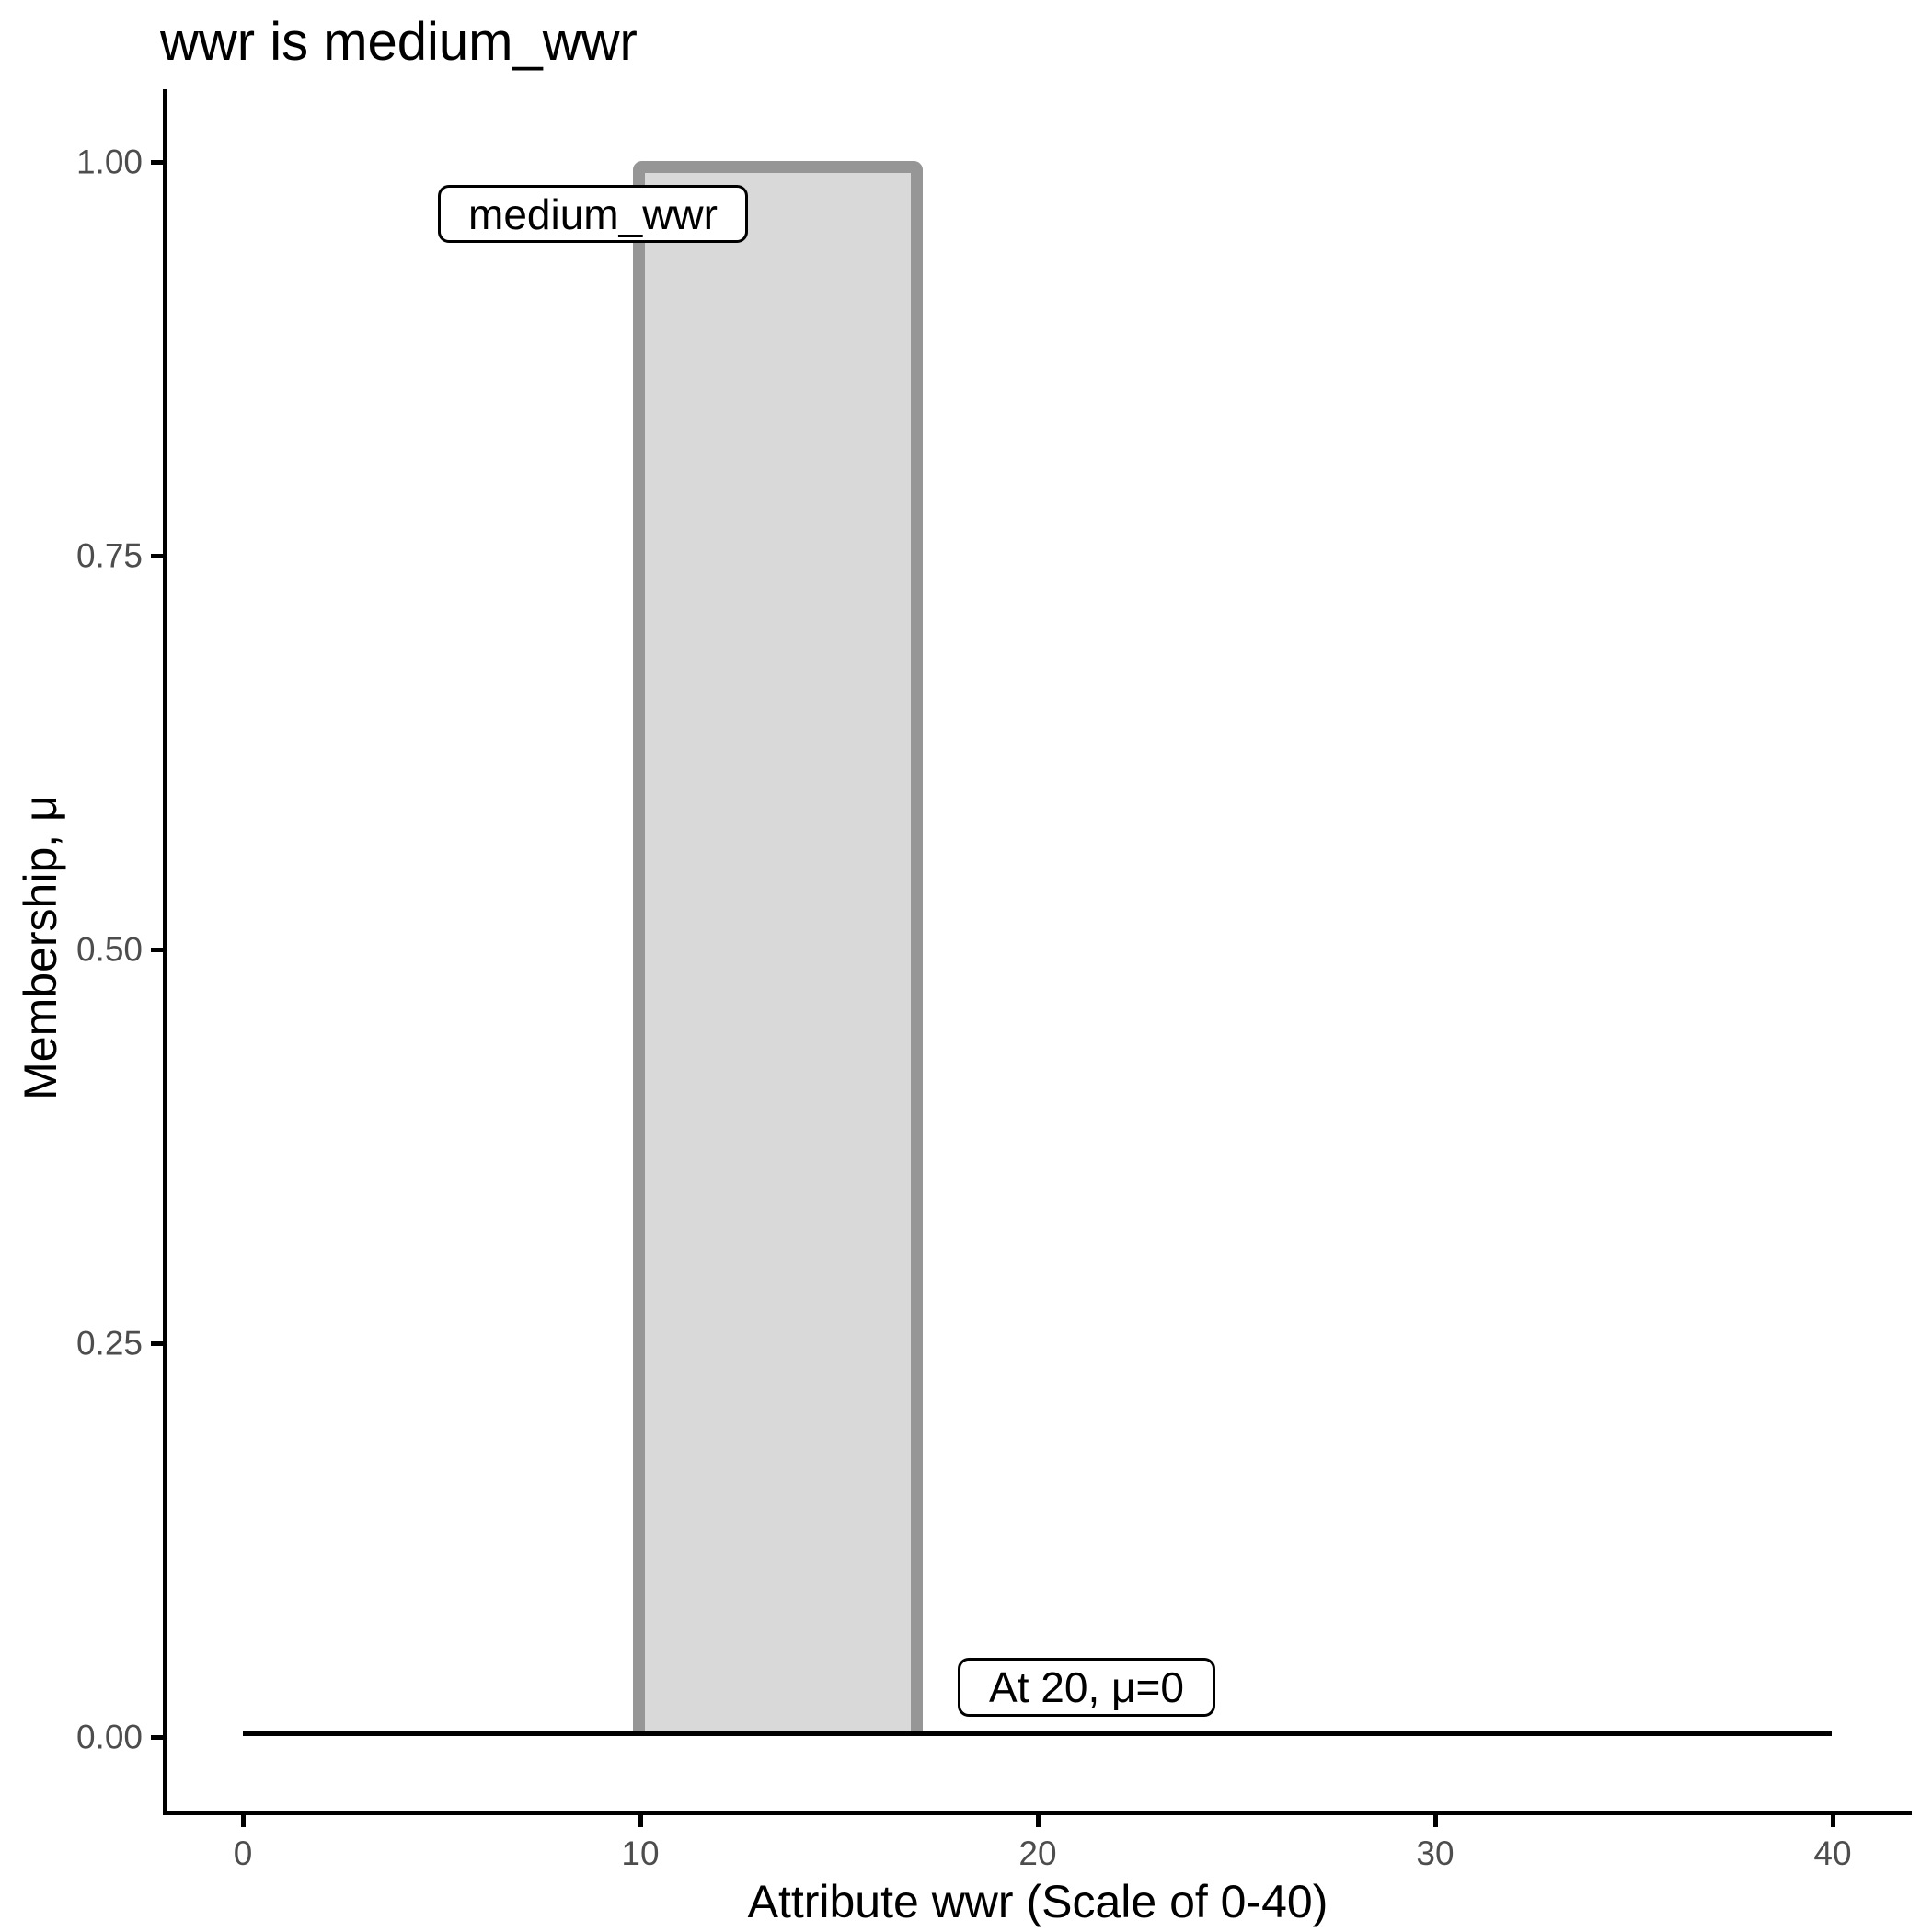  I want to click on annotation-medium-wwr-text: medium_wwr, so click(593, 214).